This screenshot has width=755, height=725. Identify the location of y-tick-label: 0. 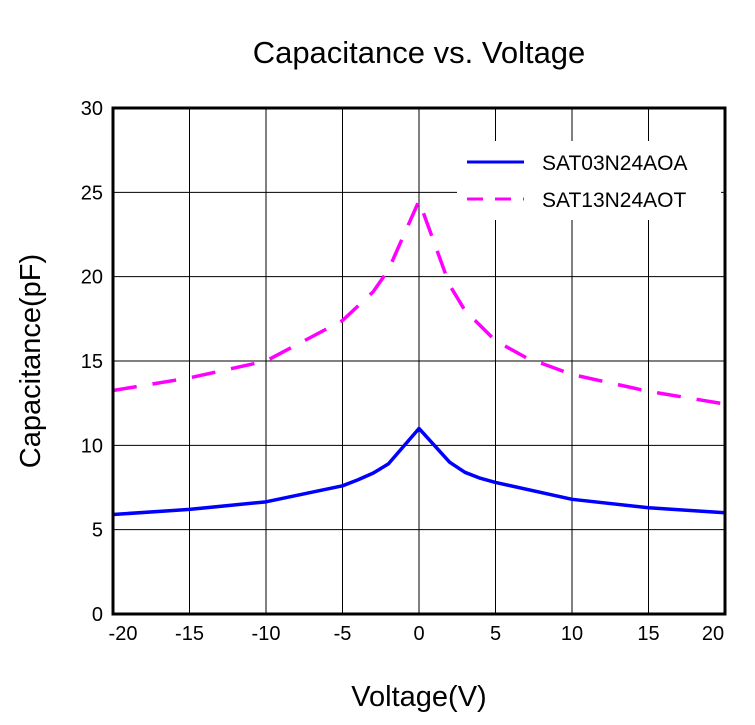
(97, 615).